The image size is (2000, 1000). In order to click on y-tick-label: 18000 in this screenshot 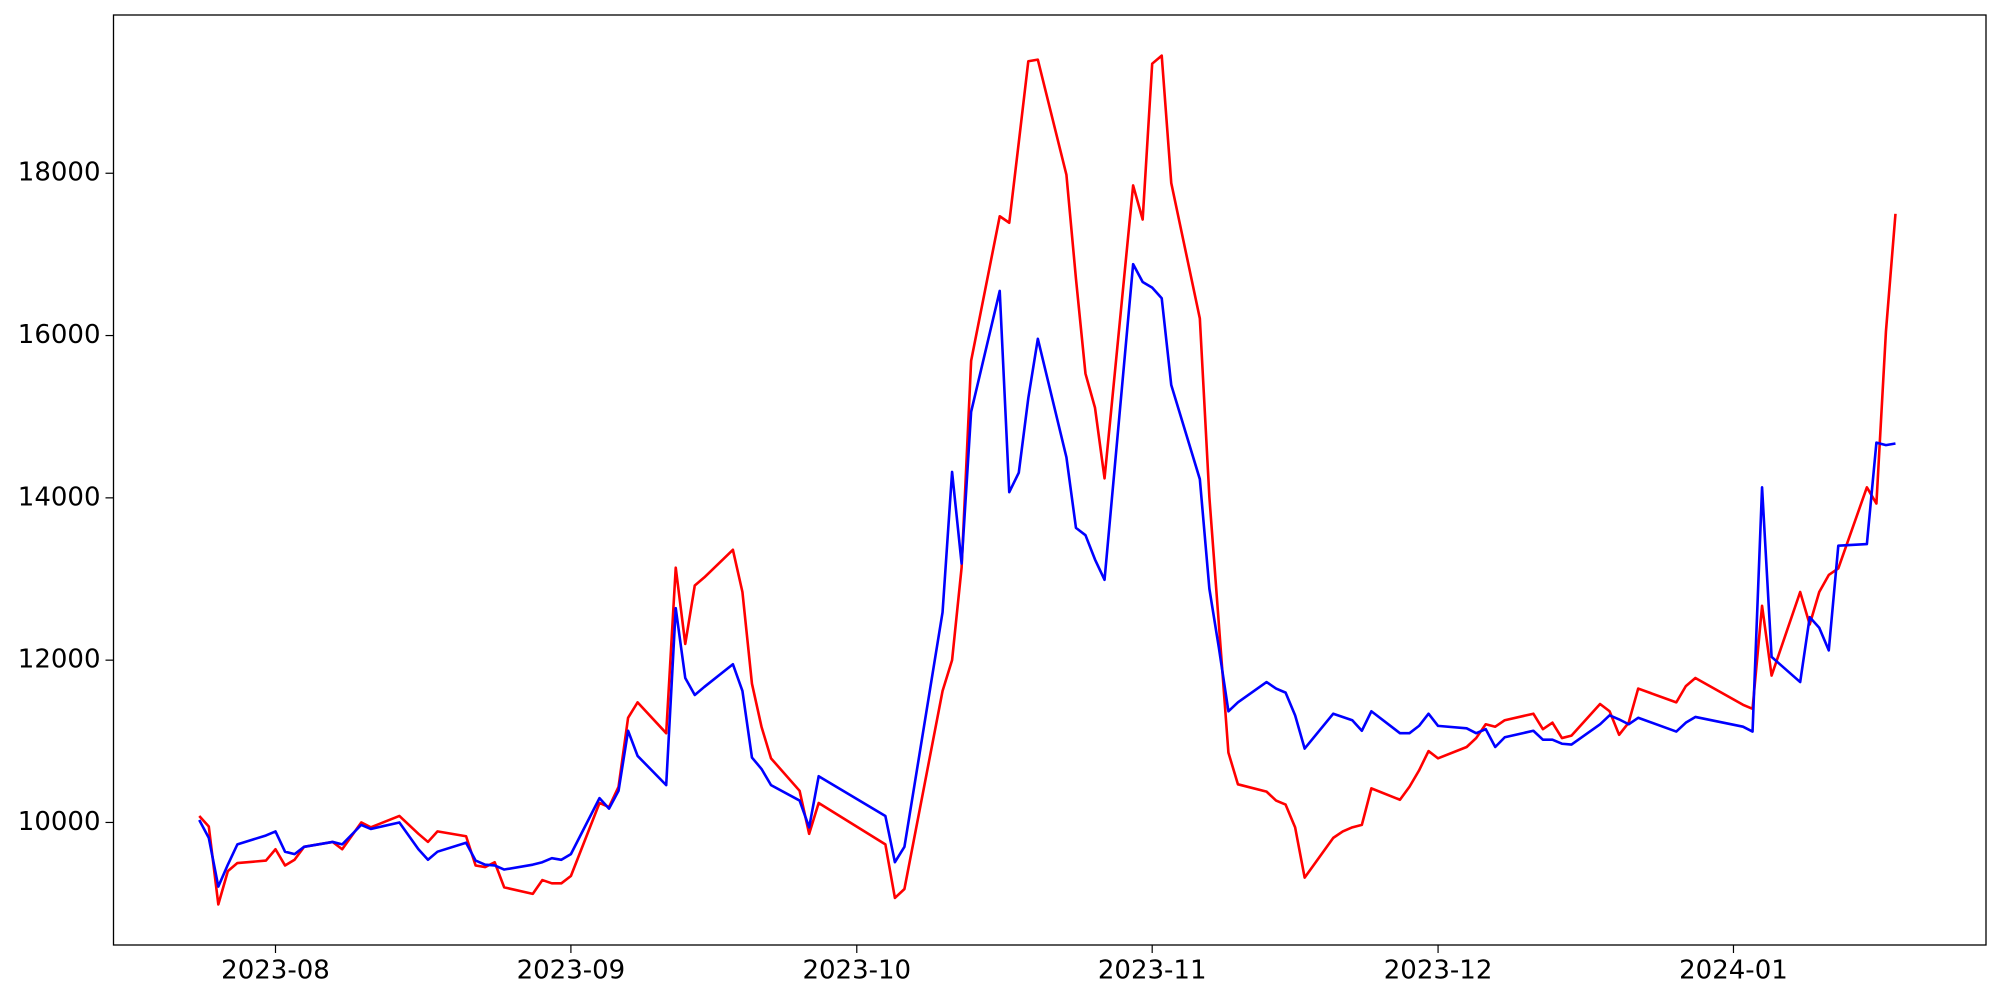, I will do `click(59, 173)`.